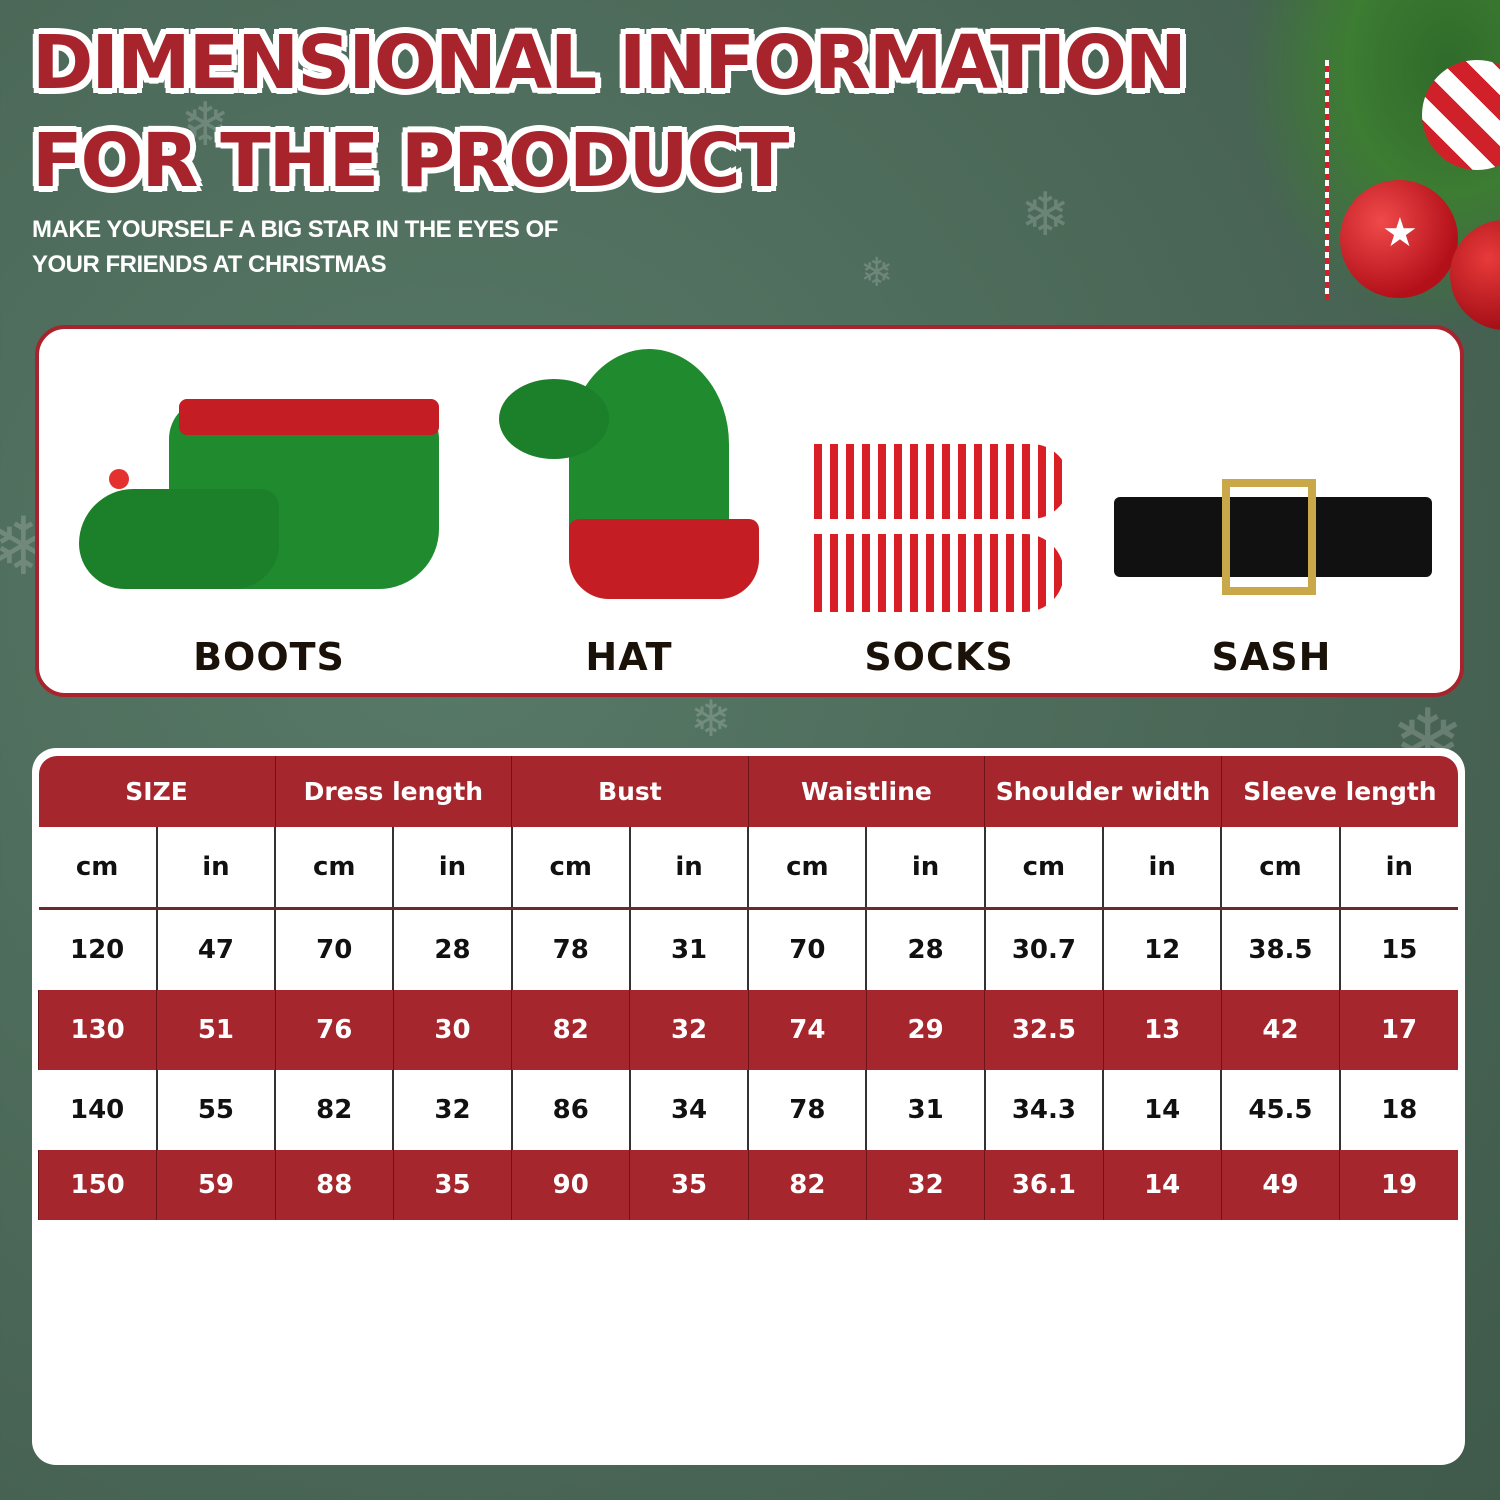 This screenshot has width=1500, height=1500. I want to click on table-cell: 17, so click(1398, 1030).